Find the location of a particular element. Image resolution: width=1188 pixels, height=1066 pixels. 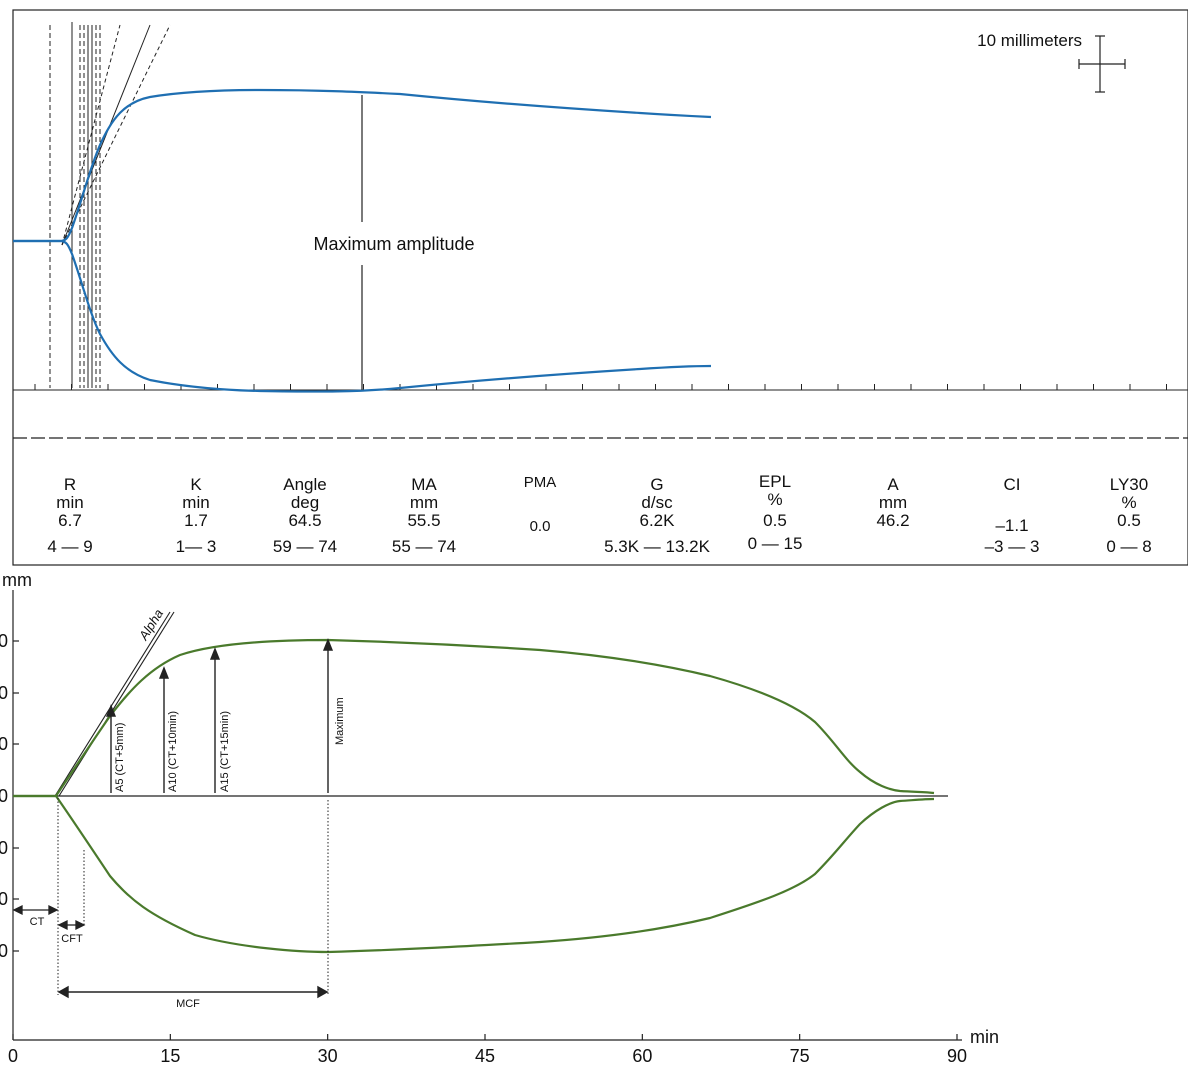

rotem-ct-label: CT is located at coordinates (37, 922).